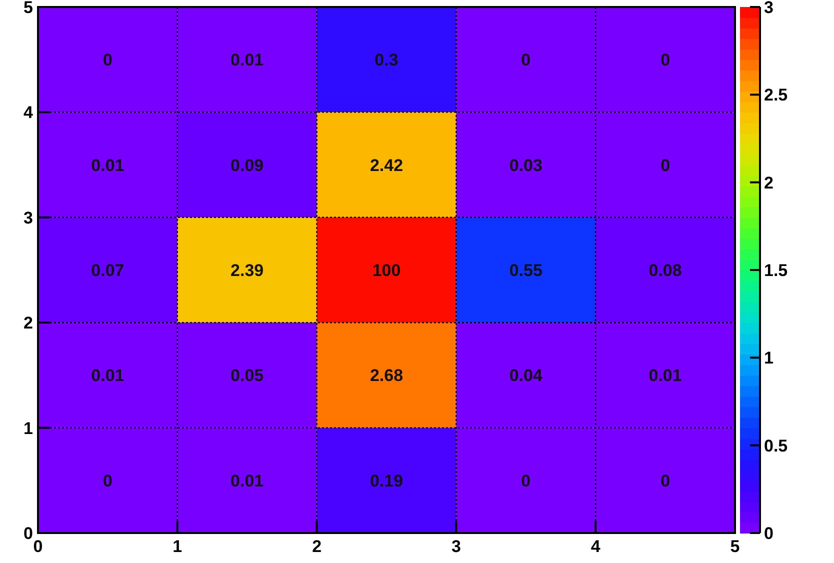  Describe the element at coordinates (776, 446) in the screenshot. I see `color-bar-label: 0.5` at that location.